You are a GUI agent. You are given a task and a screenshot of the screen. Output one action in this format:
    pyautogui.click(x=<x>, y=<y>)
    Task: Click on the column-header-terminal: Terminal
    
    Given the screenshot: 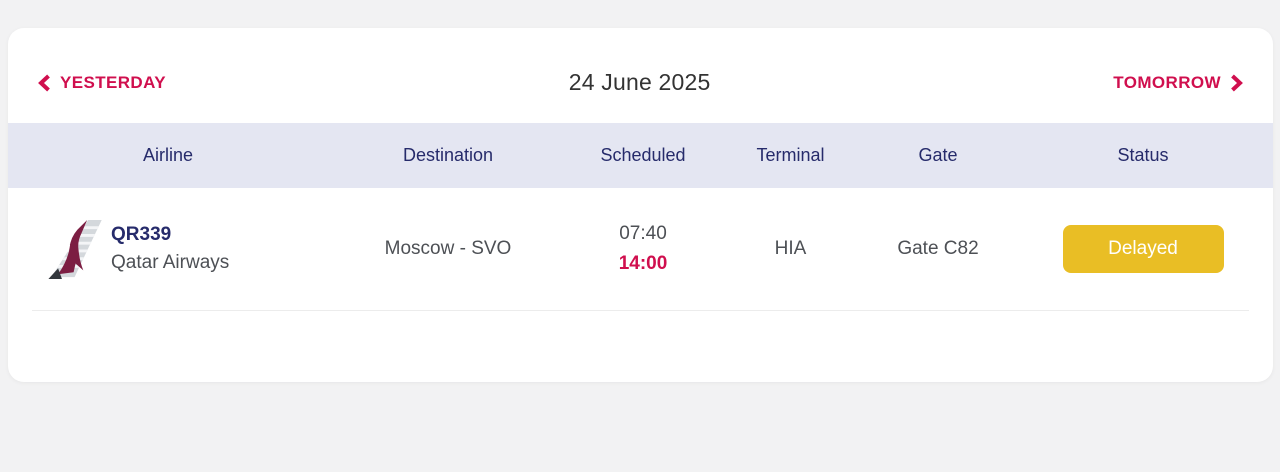 What is the action you would take?
    pyautogui.click(x=790, y=155)
    